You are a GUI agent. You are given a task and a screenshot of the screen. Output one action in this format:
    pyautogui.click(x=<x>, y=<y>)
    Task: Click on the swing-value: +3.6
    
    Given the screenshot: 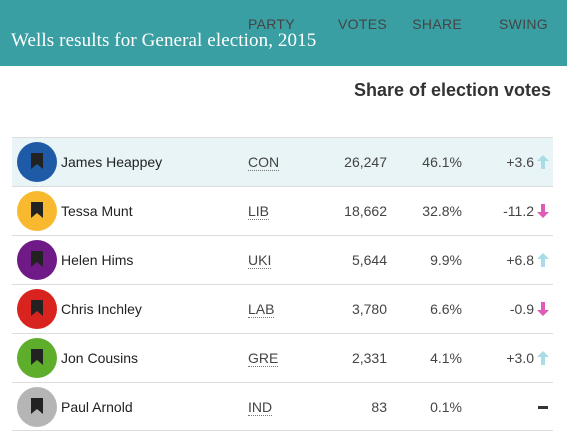 What is the action you would take?
    pyautogui.click(x=520, y=162)
    